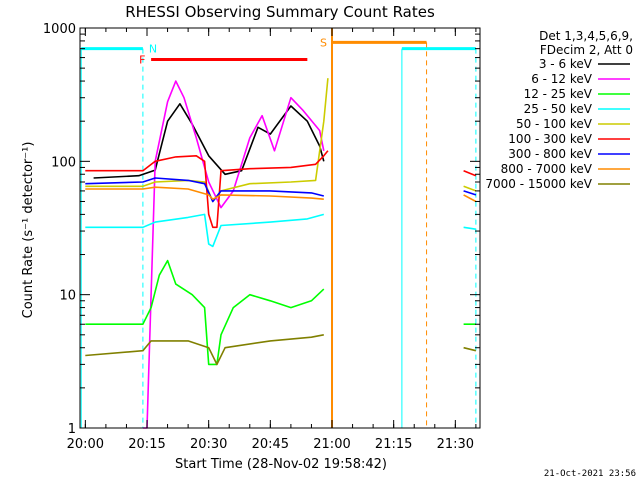 The height and width of the screenshot is (480, 640). I want to click on legend-entry-label: 6 - 12 keV, so click(562, 79).